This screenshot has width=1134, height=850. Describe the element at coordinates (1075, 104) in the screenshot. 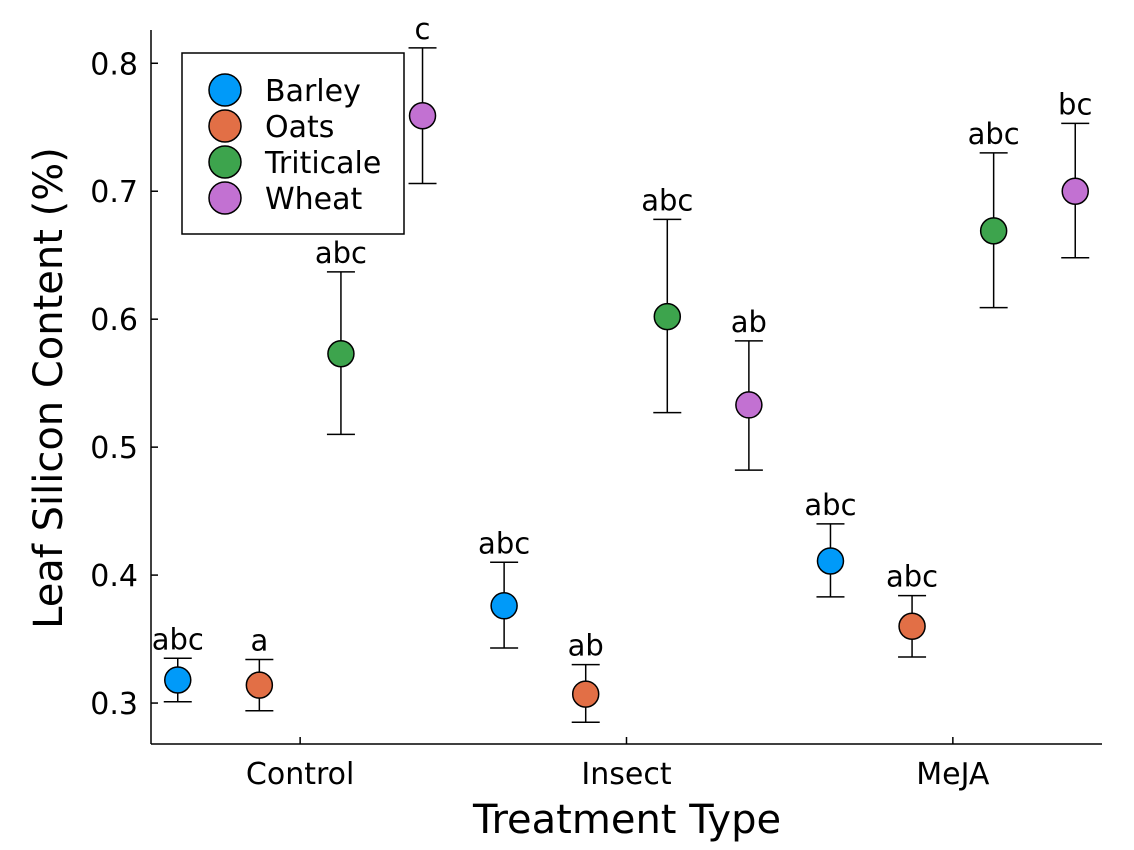

I see `significance-label: bc` at that location.